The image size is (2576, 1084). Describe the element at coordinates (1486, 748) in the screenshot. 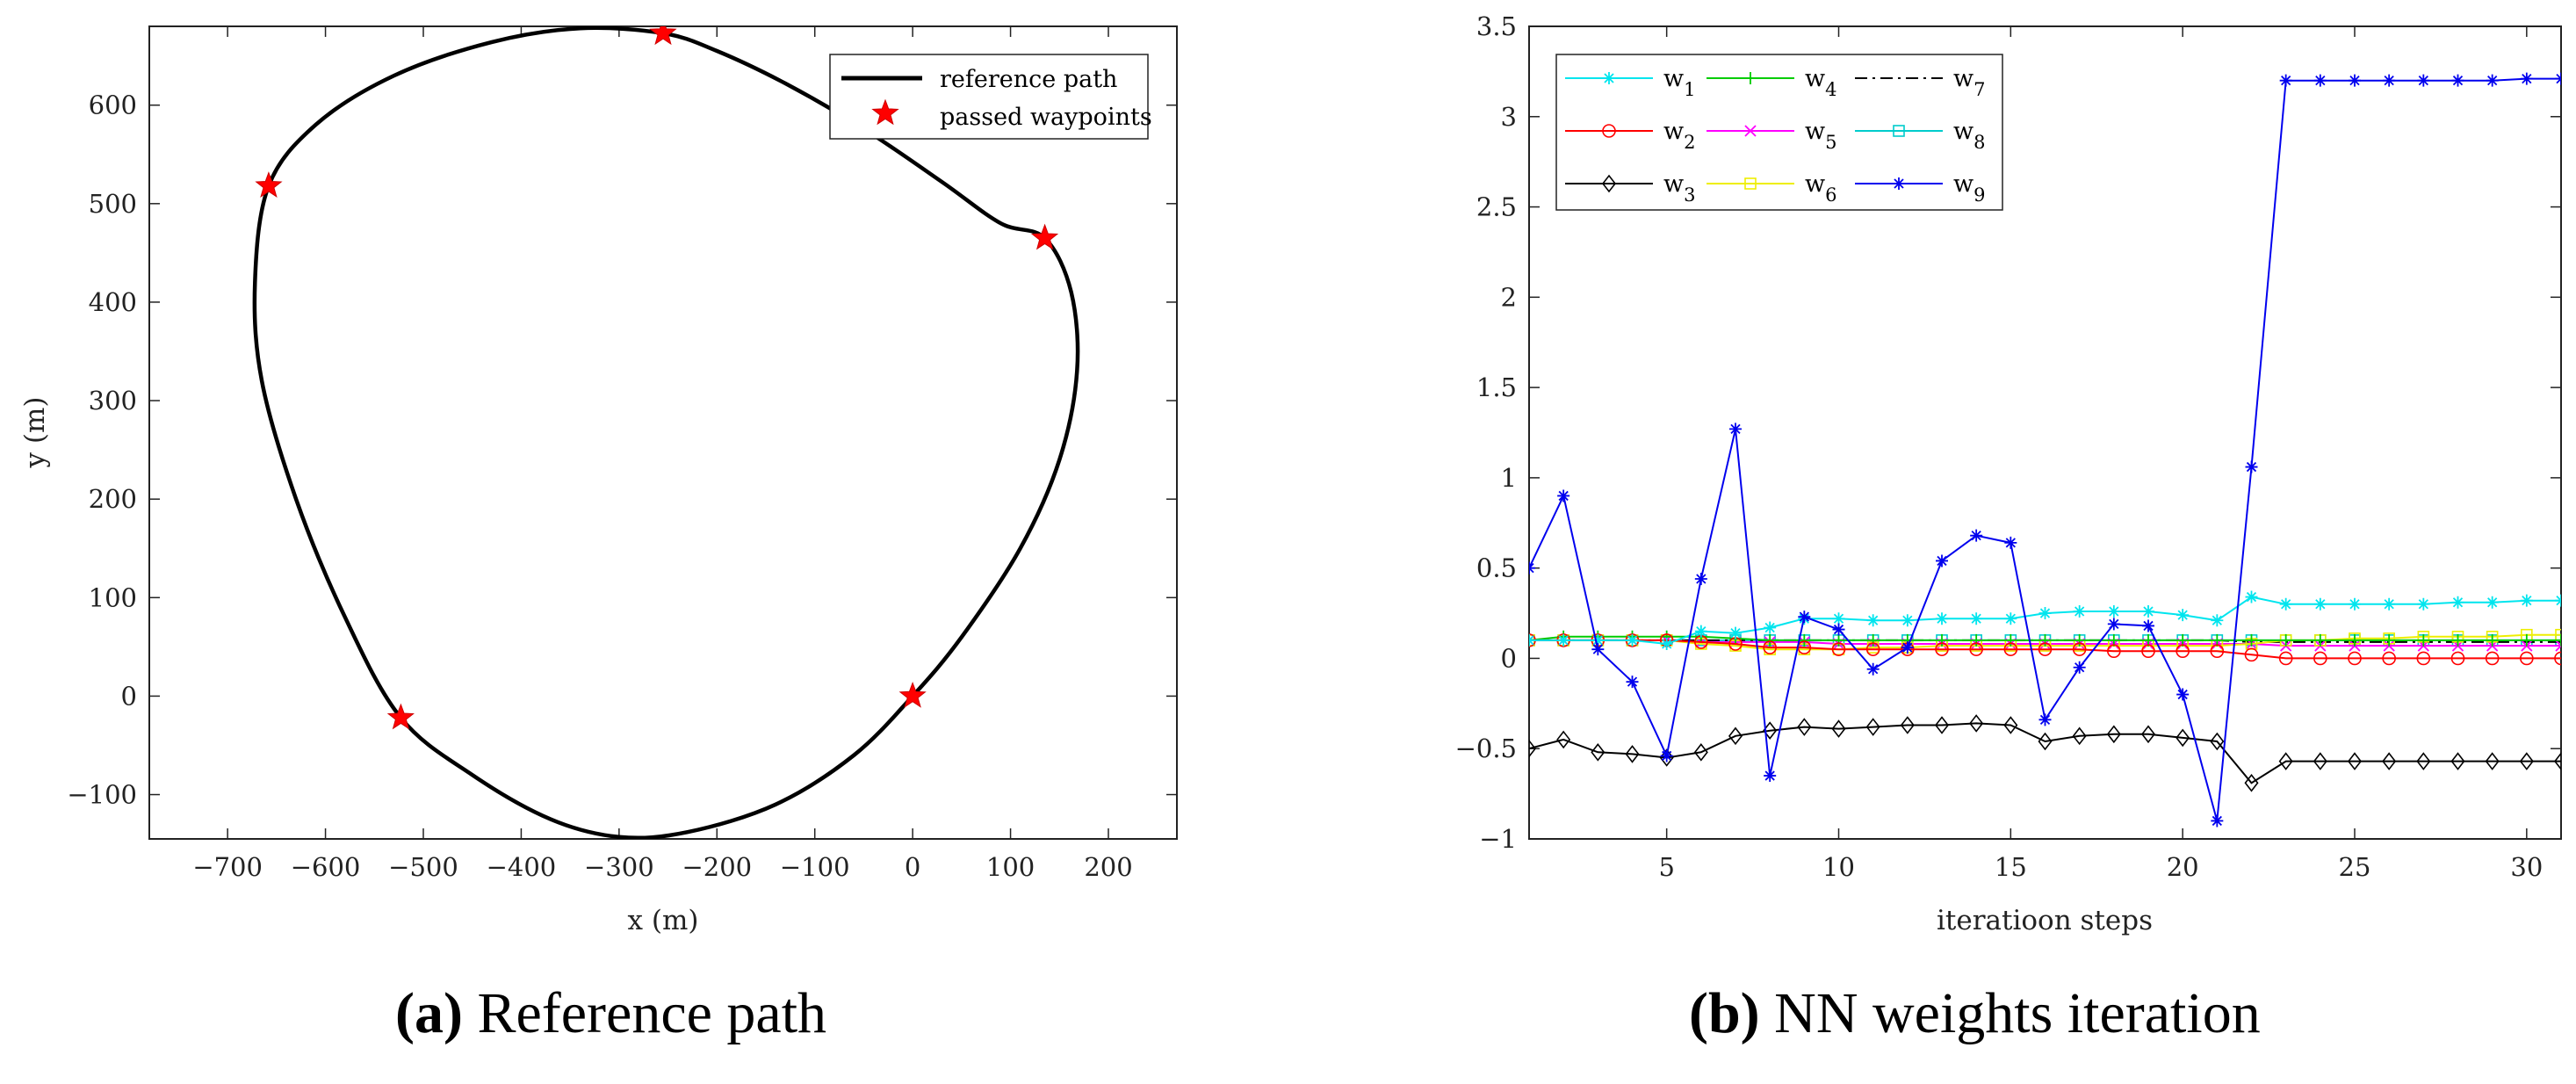

I see `panel-b-ytick-label: −0.5` at that location.